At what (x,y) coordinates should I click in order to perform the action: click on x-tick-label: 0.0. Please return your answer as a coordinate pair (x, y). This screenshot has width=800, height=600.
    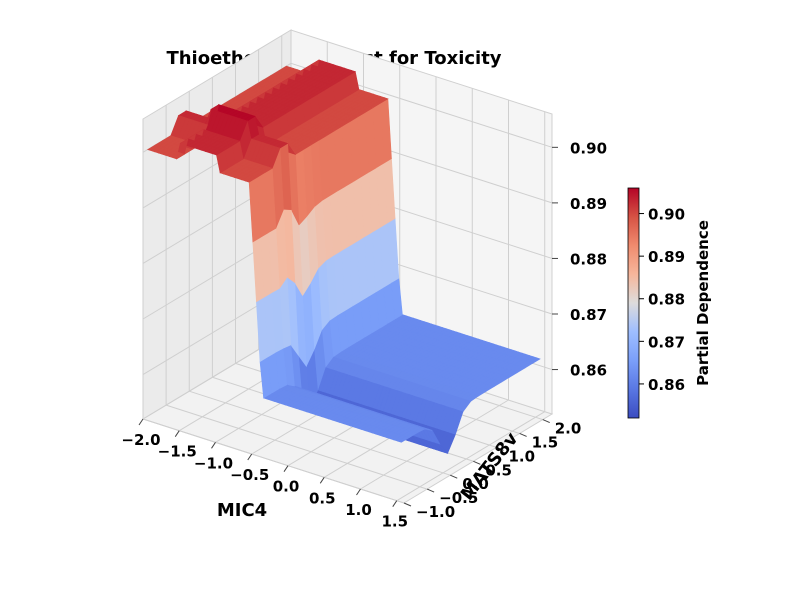
    Looking at the image, I should click on (286, 487).